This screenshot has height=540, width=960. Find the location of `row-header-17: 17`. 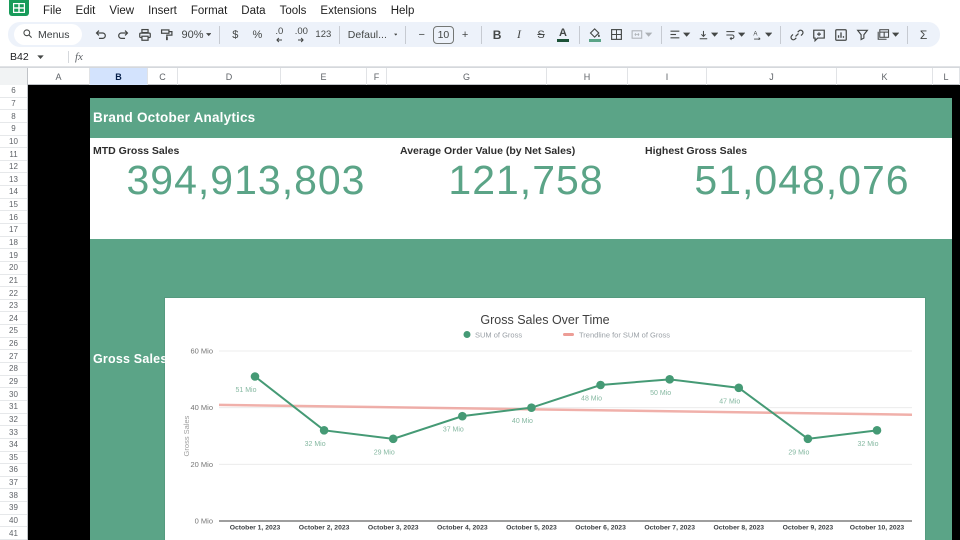

row-header-17: 17 is located at coordinates (13, 230).